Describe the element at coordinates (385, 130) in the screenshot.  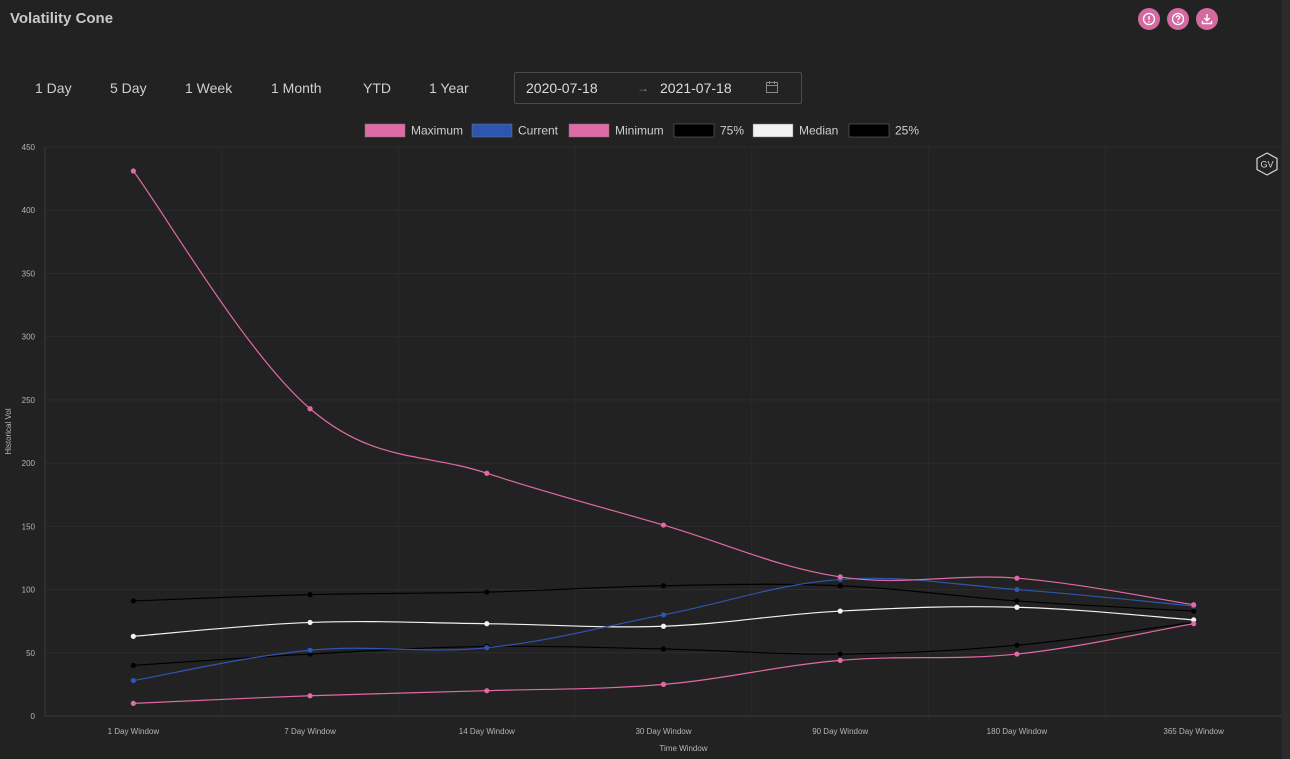
I see `legend-swatch-maximum` at that location.